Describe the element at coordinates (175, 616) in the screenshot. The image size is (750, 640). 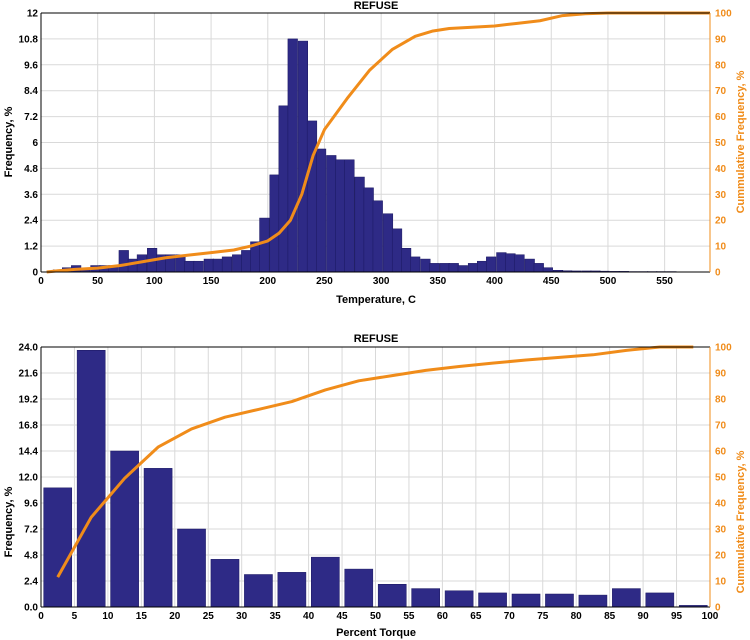
I see `x-tick-label: 20` at that location.